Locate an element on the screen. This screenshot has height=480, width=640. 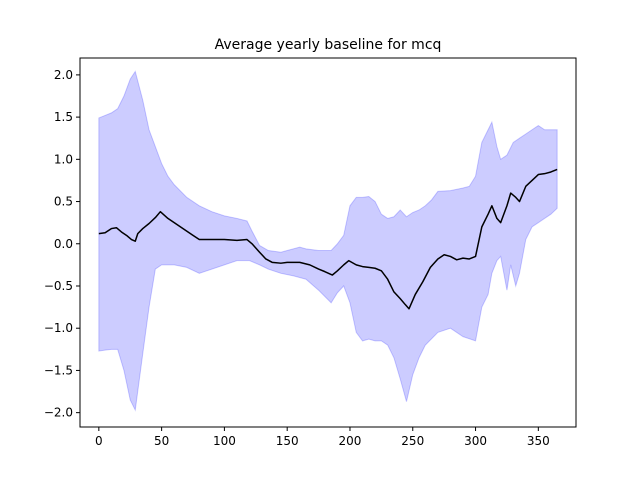
y-tick-label: 2.0 is located at coordinates (63, 75).